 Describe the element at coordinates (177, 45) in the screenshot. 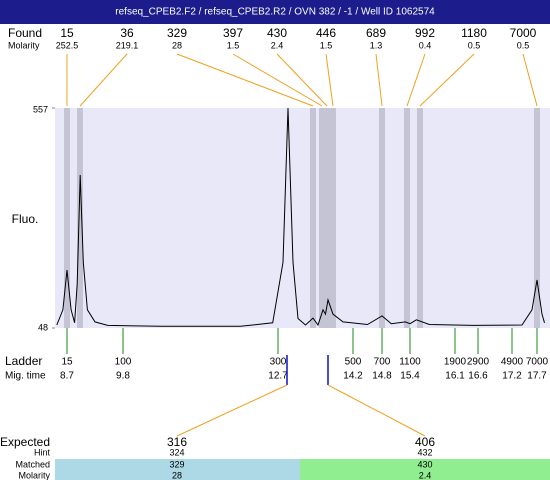

I see `found-molarity: 28` at that location.